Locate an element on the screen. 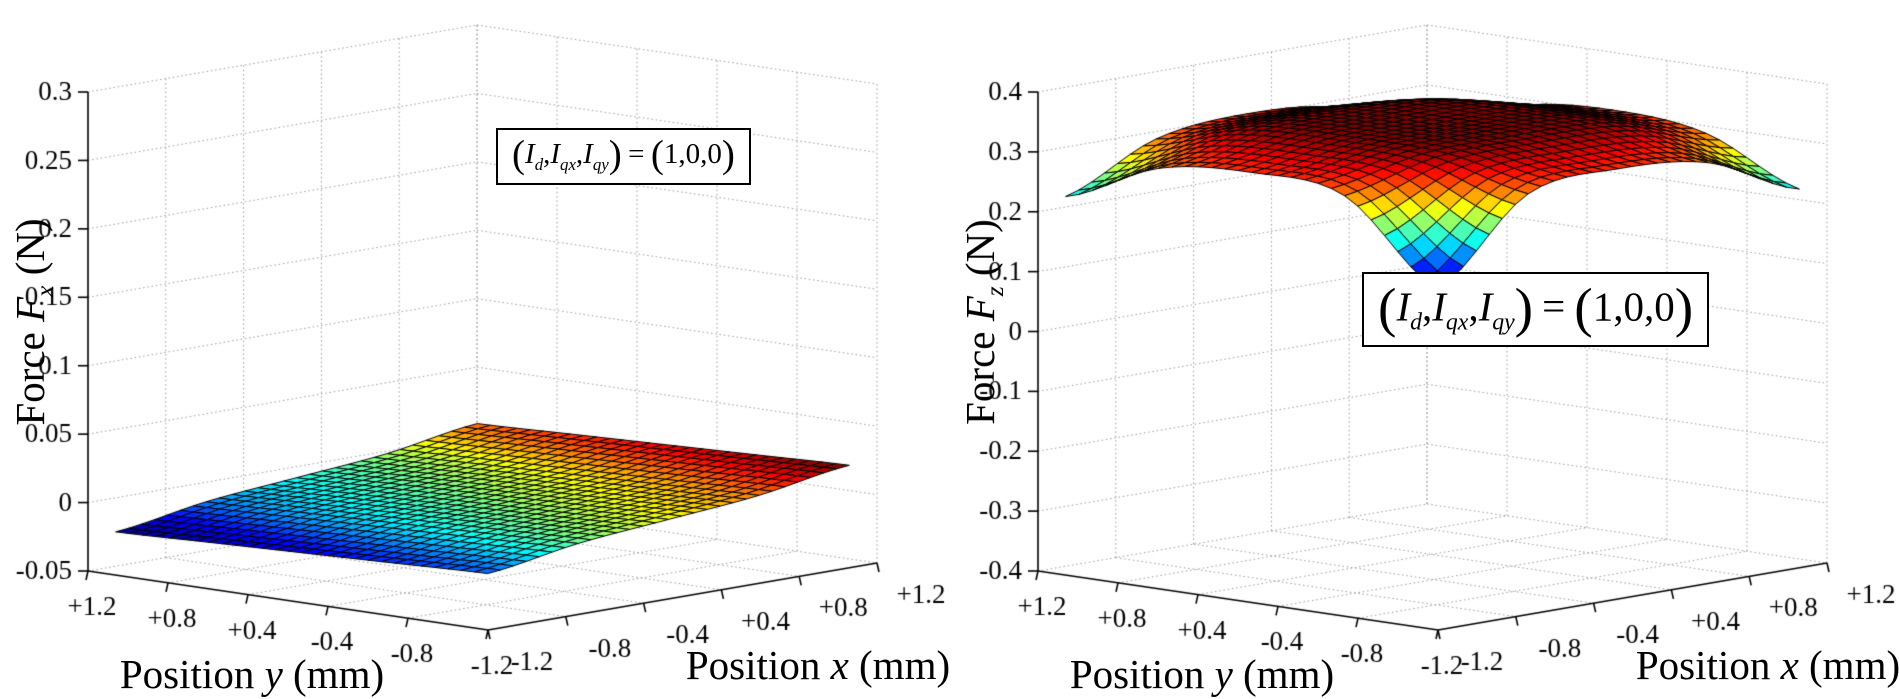  fz-xlabel-unit: (mm) is located at coordinates (1854, 665).